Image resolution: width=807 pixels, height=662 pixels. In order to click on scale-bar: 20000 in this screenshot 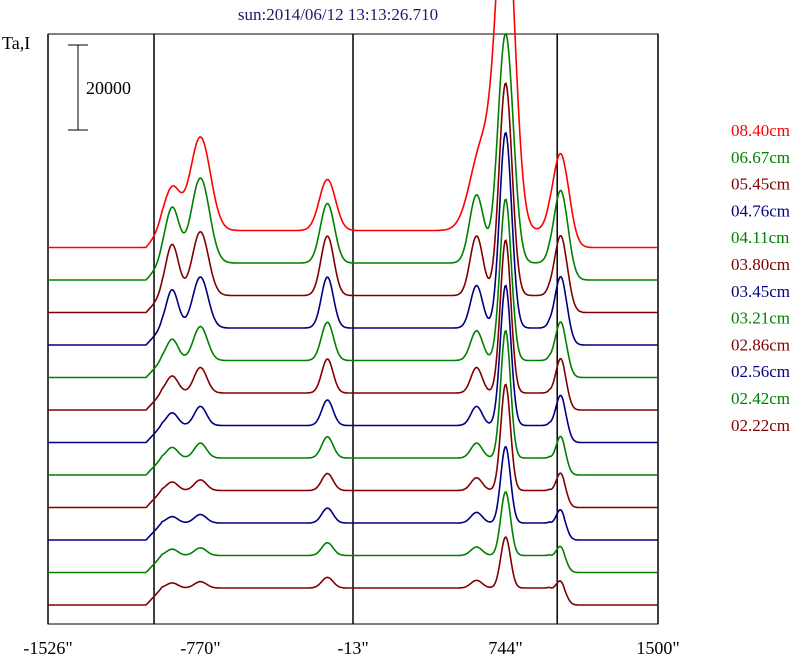, I will do `click(99, 87)`.